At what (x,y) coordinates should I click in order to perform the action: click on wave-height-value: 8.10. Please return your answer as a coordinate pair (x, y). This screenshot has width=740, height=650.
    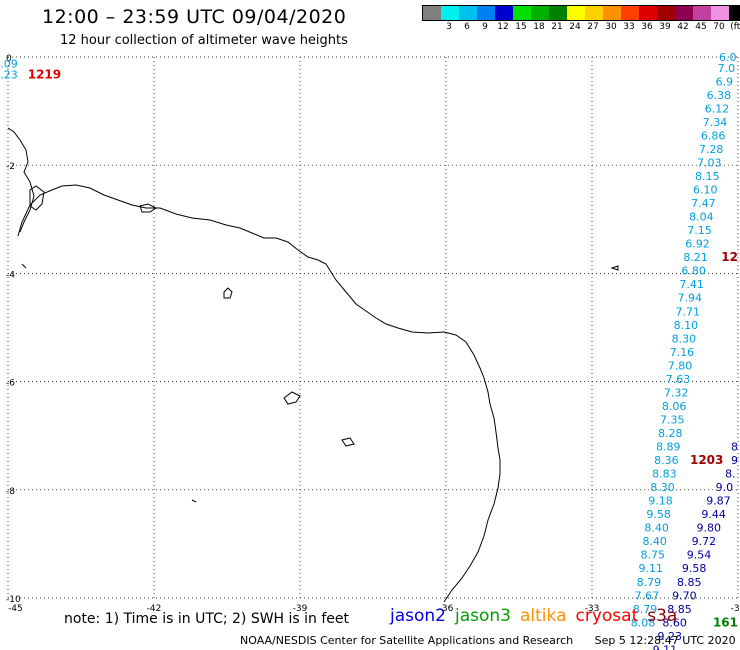
    Looking at the image, I should click on (686, 325).